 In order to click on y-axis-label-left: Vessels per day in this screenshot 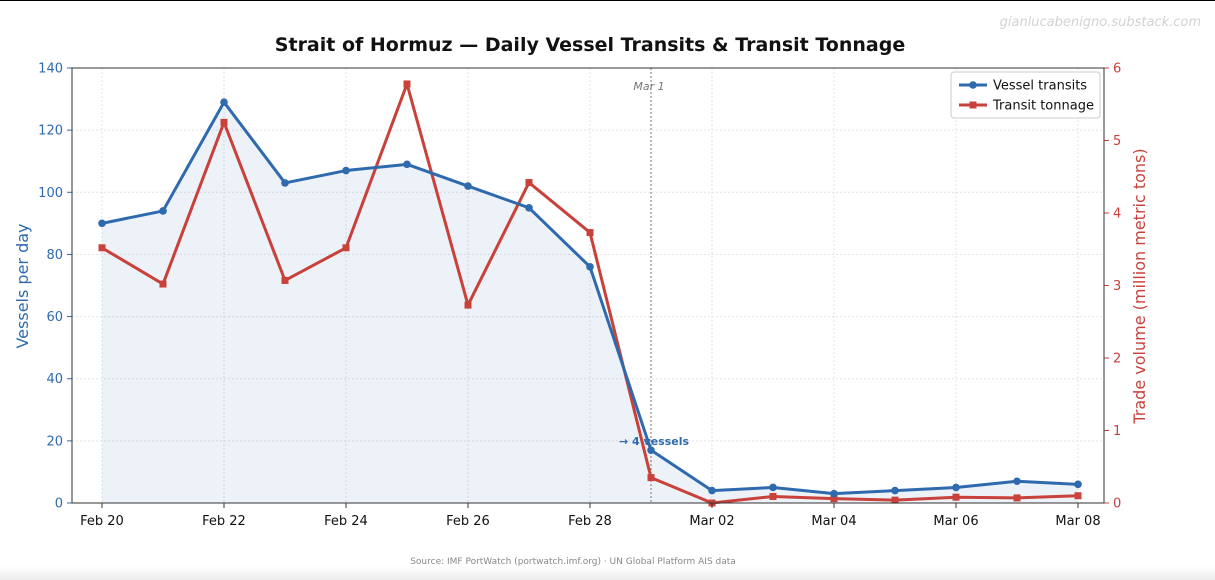, I will do `click(22, 285)`.